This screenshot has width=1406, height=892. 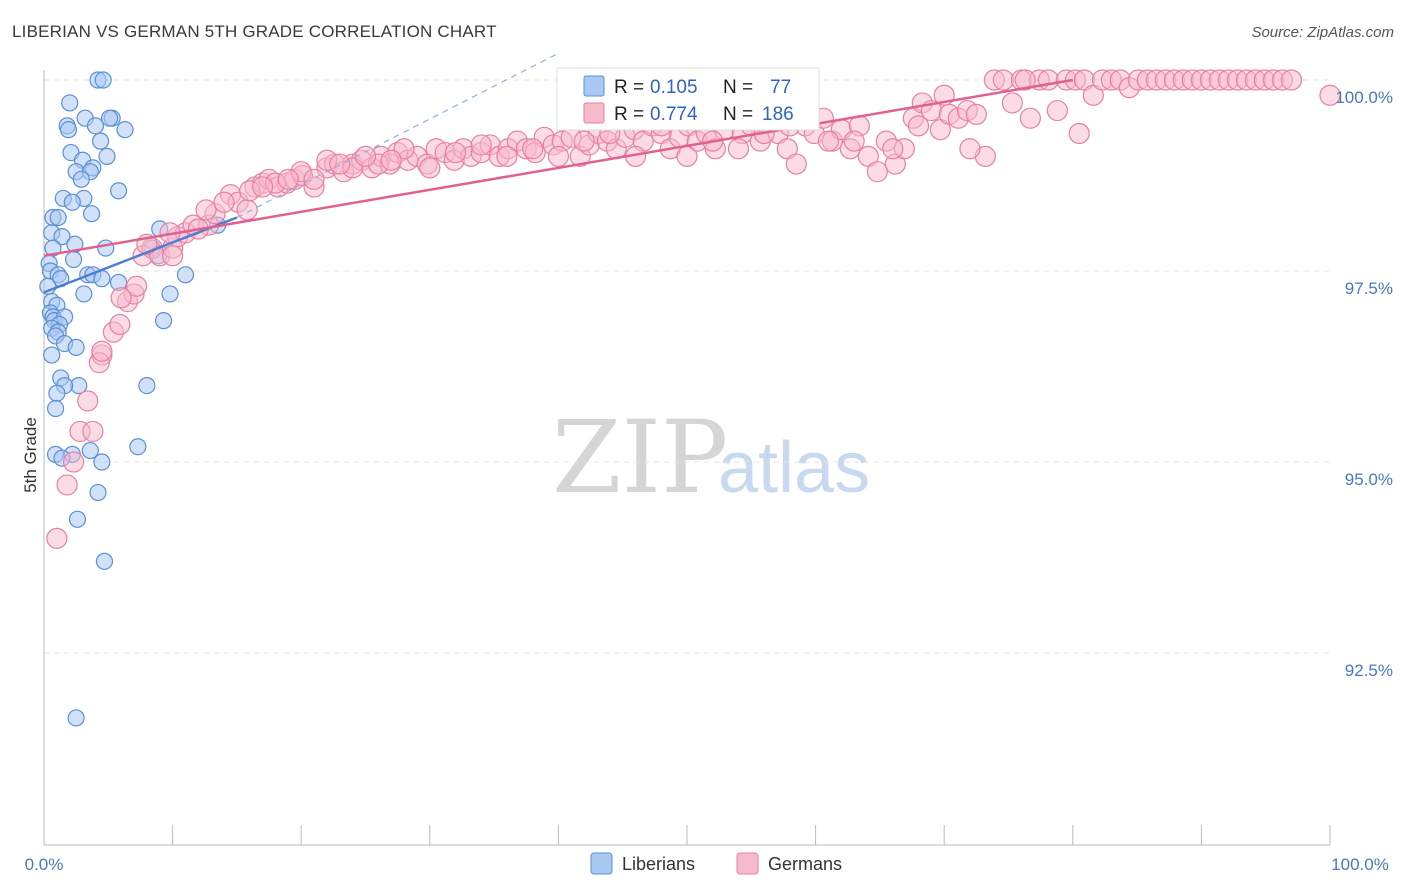 What do you see at coordinates (738, 87) in the screenshot?
I see `liberians-n-label: N =` at bounding box center [738, 87].